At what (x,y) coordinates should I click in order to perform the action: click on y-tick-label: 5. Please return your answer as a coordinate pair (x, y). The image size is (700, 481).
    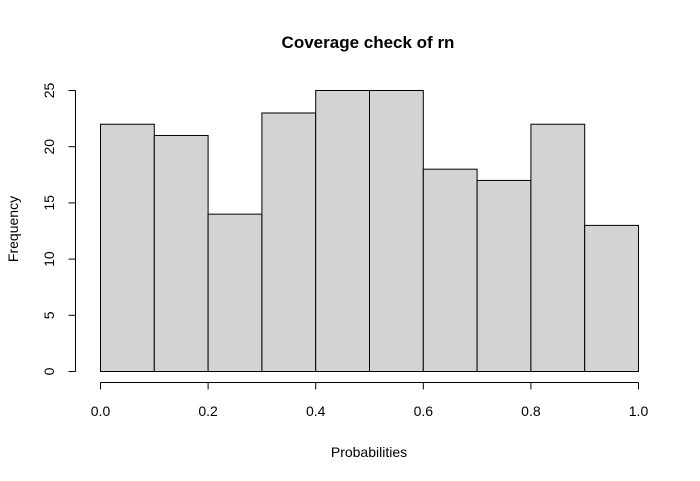
    Looking at the image, I should click on (49, 315).